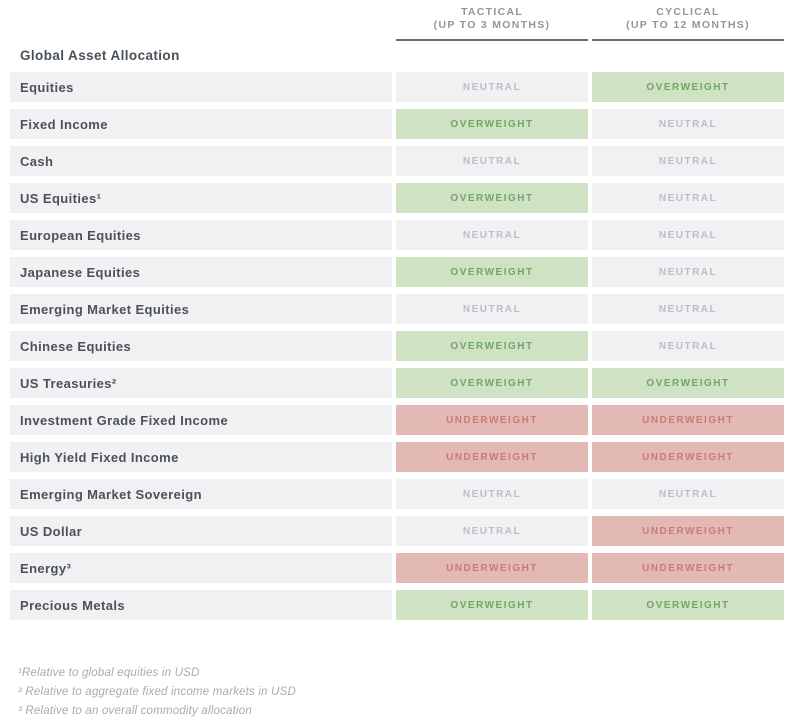 The height and width of the screenshot is (728, 803). Describe the element at coordinates (201, 346) in the screenshot. I see `row-label: Chinese Equities` at that location.